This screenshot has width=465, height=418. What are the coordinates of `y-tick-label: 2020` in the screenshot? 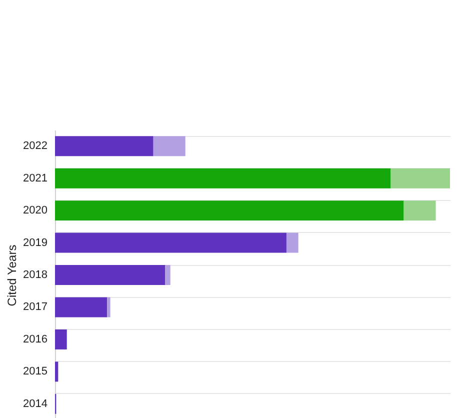 It's located at (35, 210).